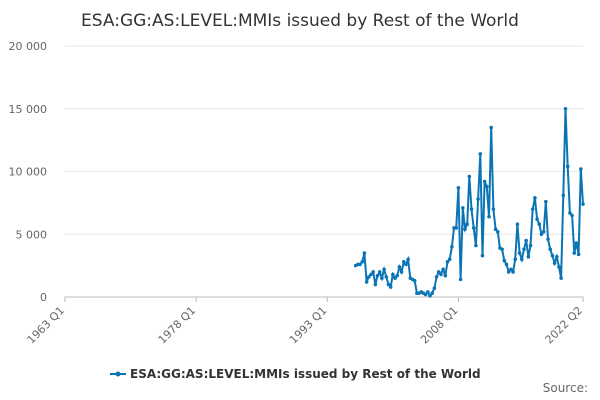 Image resolution: width=600 pixels, height=400 pixels. I want to click on x-tick-label: 2008 Q1, so click(439, 325).